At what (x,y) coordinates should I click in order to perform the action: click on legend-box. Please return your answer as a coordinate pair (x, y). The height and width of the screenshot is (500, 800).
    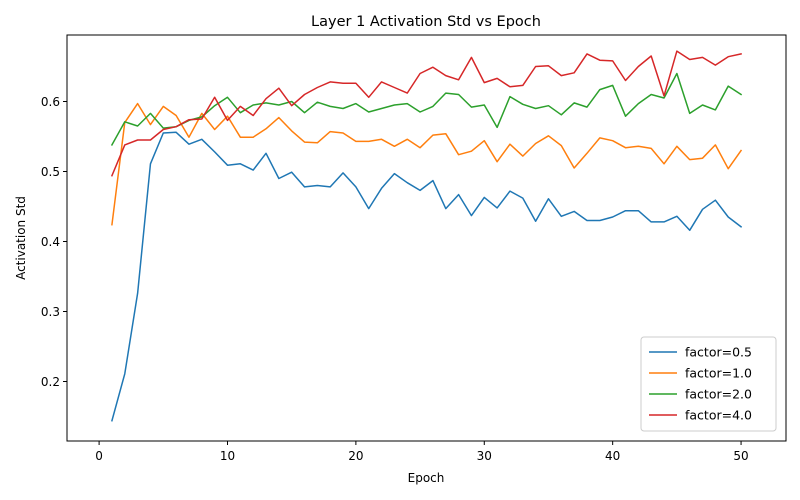
    Looking at the image, I should click on (708, 384).